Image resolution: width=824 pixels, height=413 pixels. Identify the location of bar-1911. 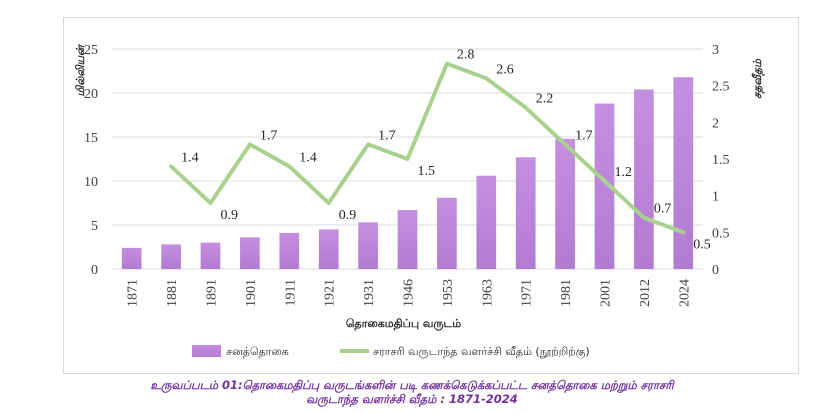
(289, 250).